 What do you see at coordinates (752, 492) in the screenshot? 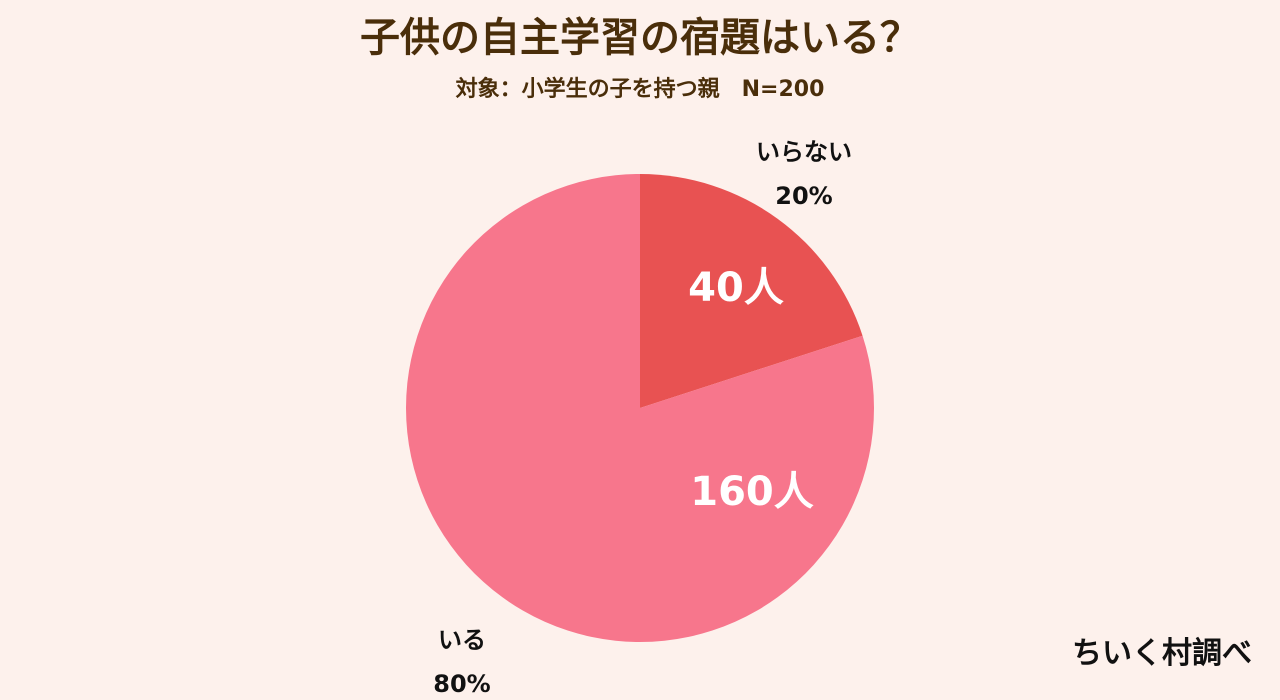
I see `slice-count-label: 160人` at bounding box center [752, 492].